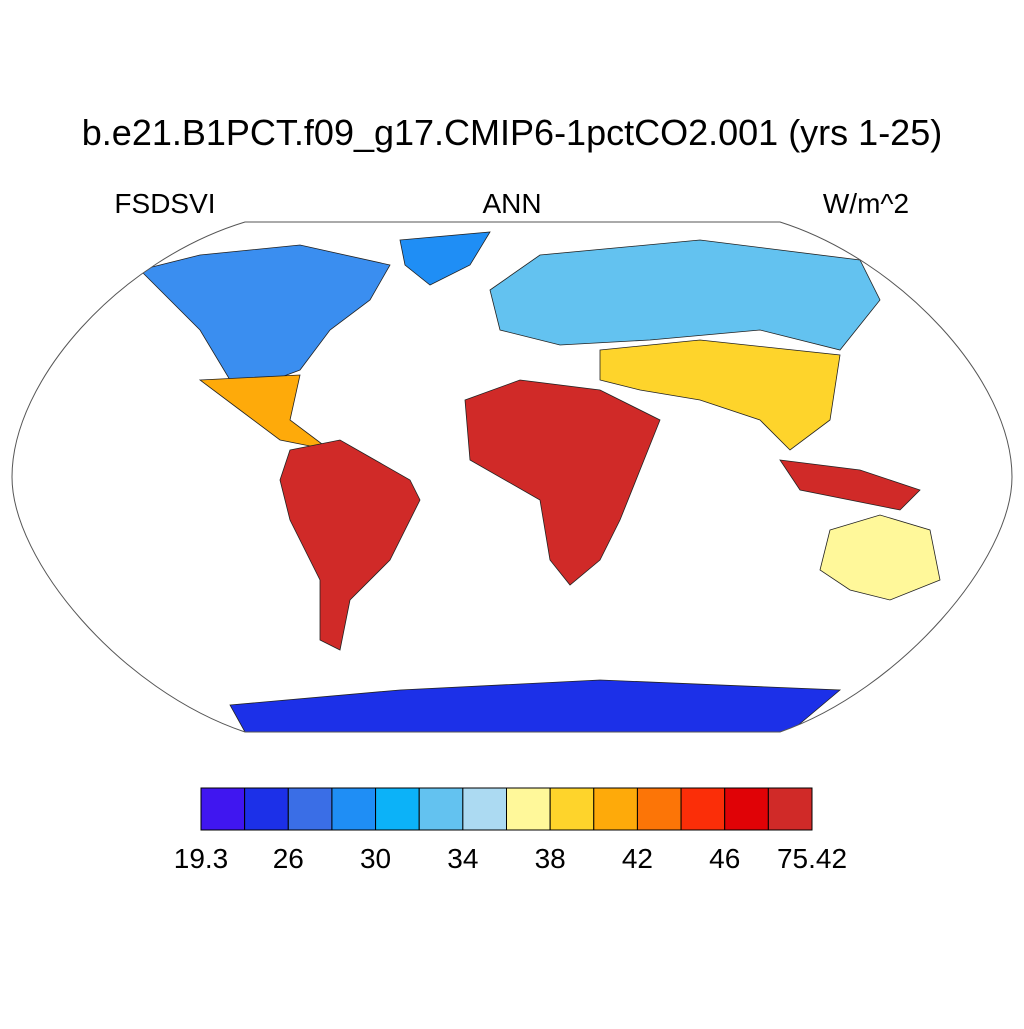 Image resolution: width=1024 pixels, height=1029 pixels. What do you see at coordinates (375, 858) in the screenshot?
I see `colorbar-label: 30` at bounding box center [375, 858].